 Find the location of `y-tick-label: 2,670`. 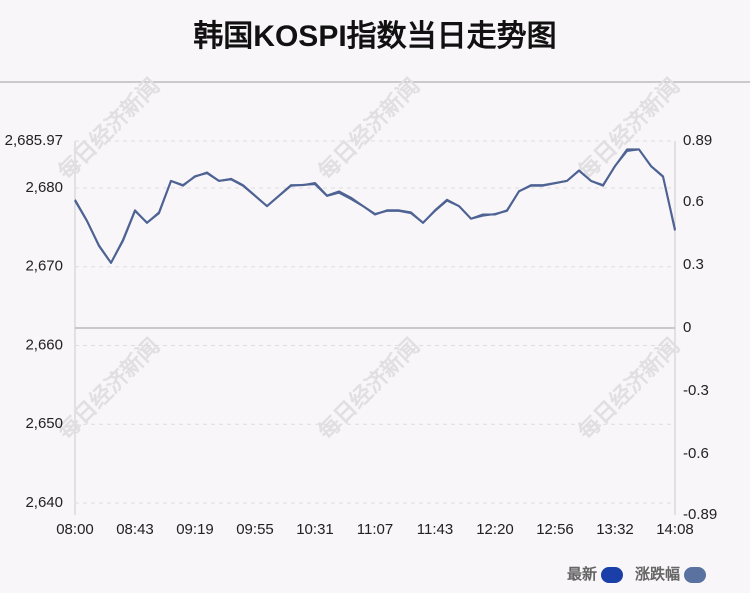

y-tick-label: 2,670 is located at coordinates (44, 266).